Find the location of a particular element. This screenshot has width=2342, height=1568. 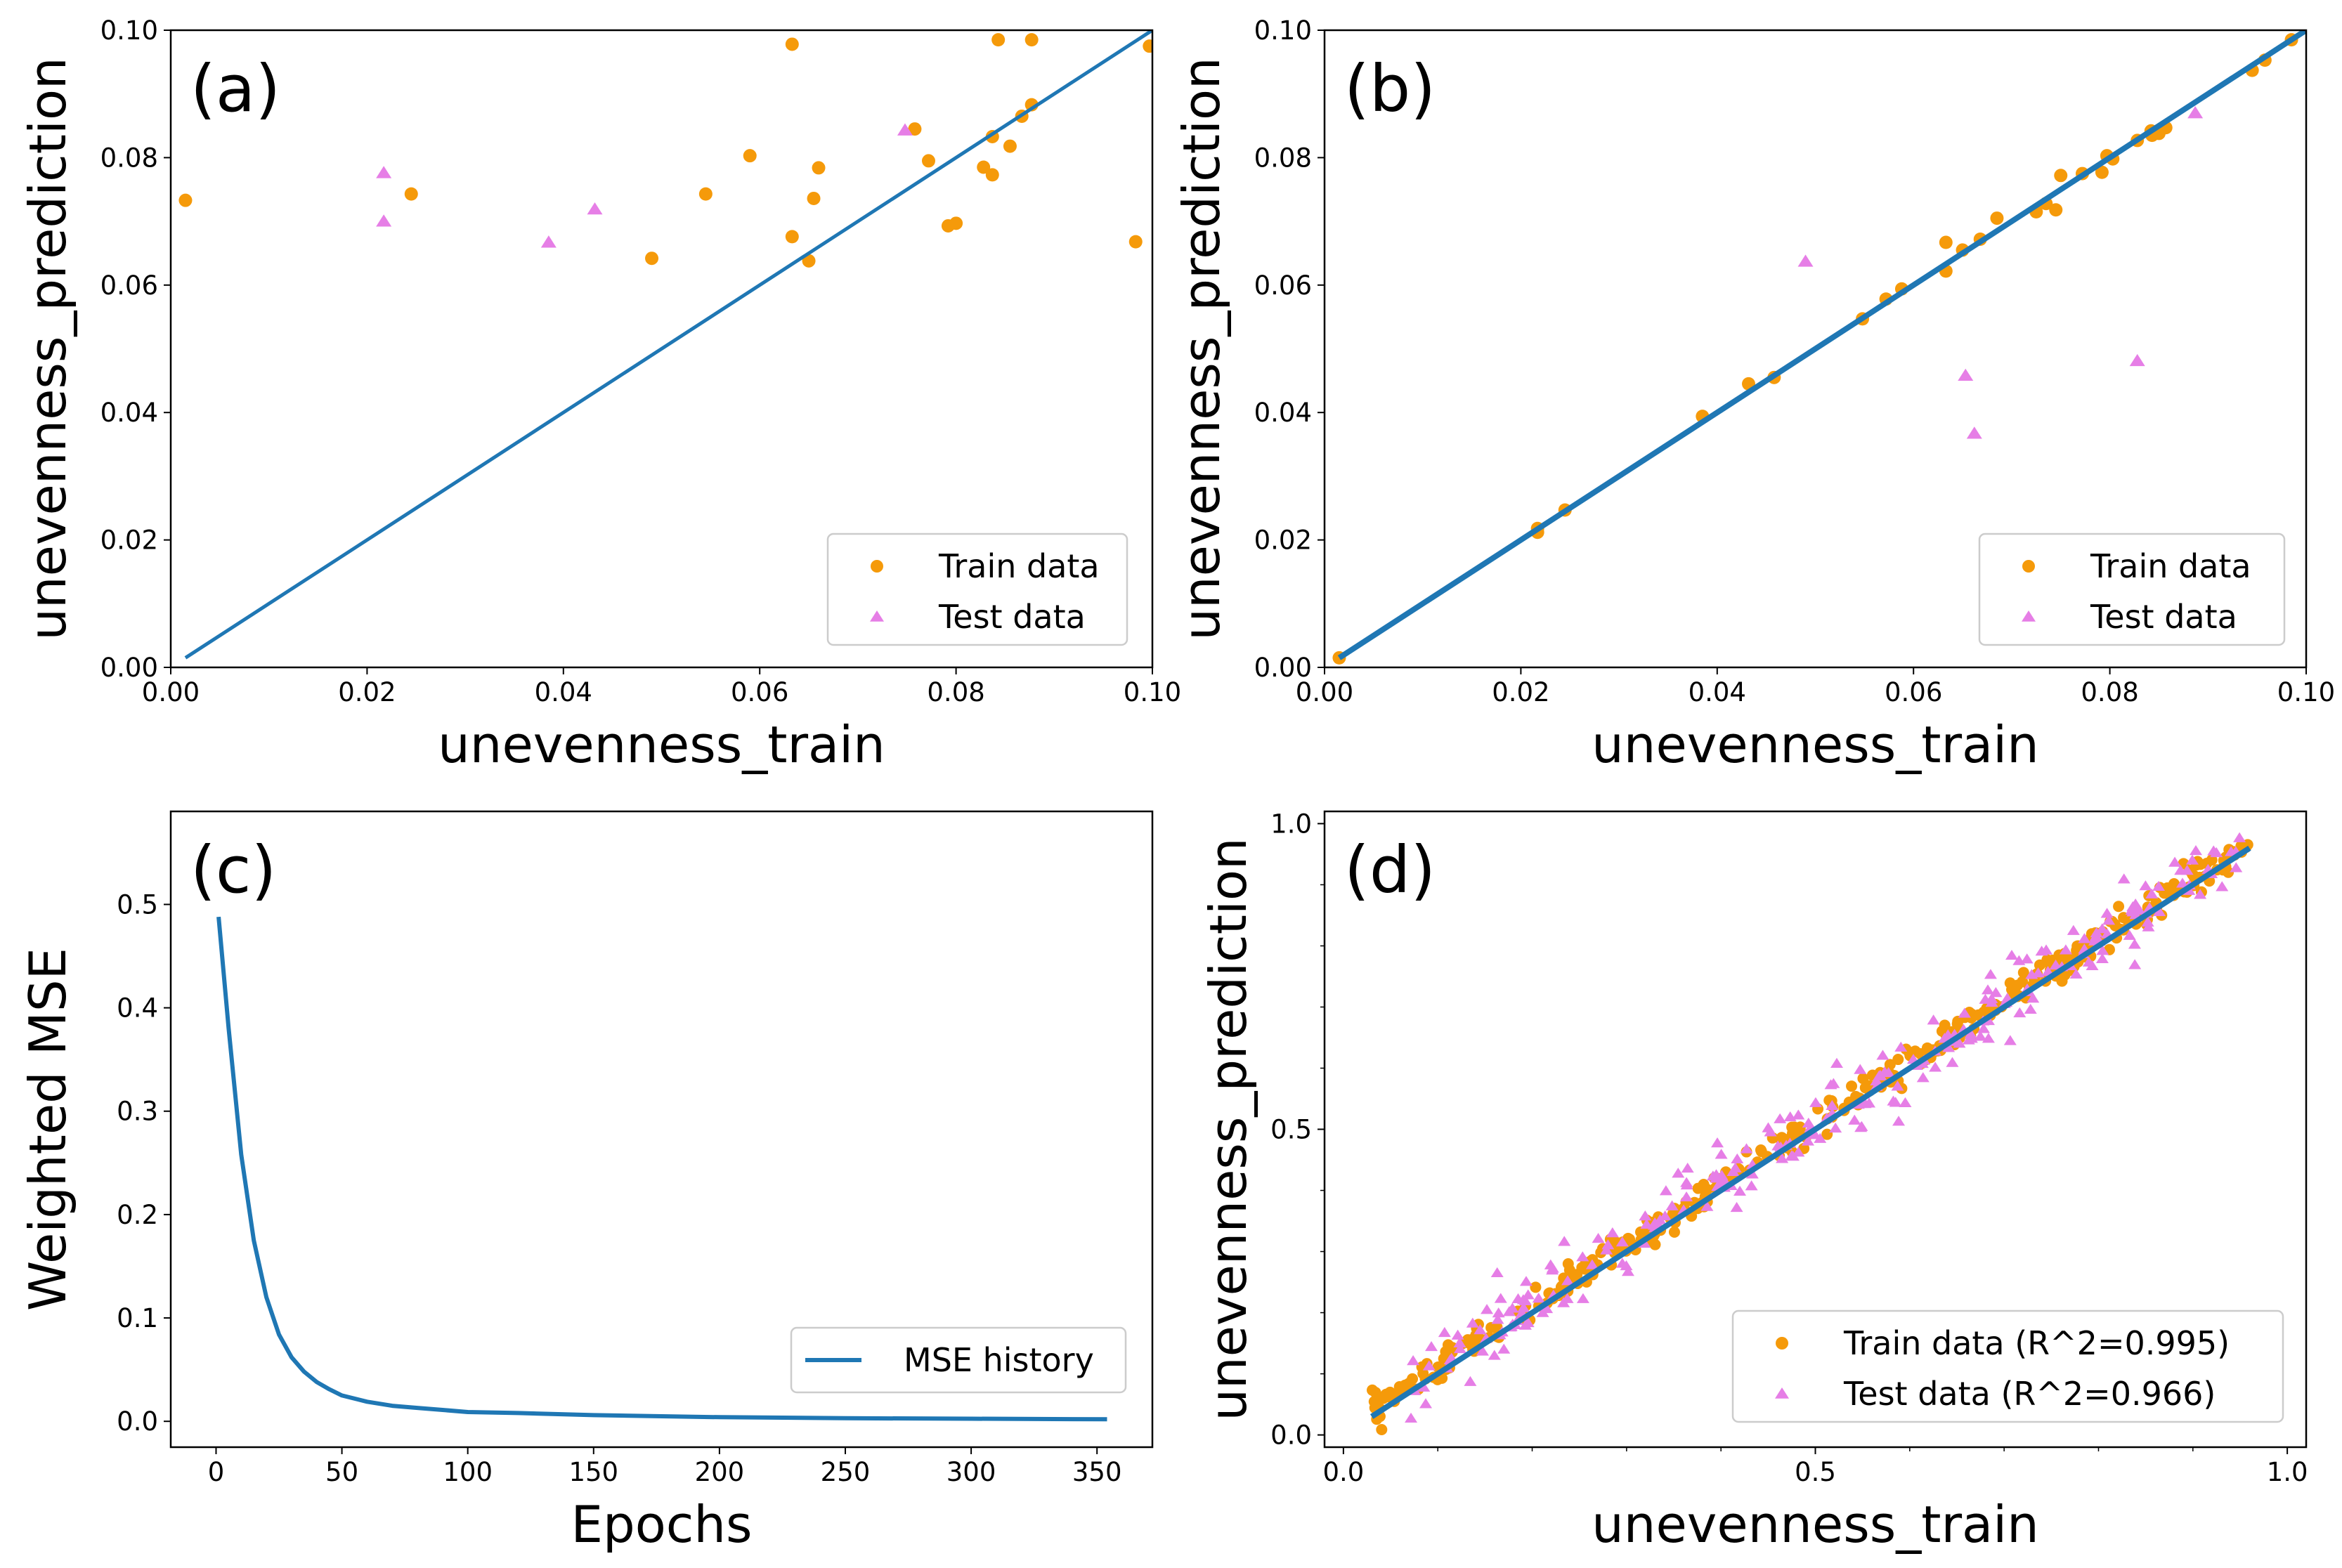

x-axis-title: Epochs is located at coordinates (662, 1524).